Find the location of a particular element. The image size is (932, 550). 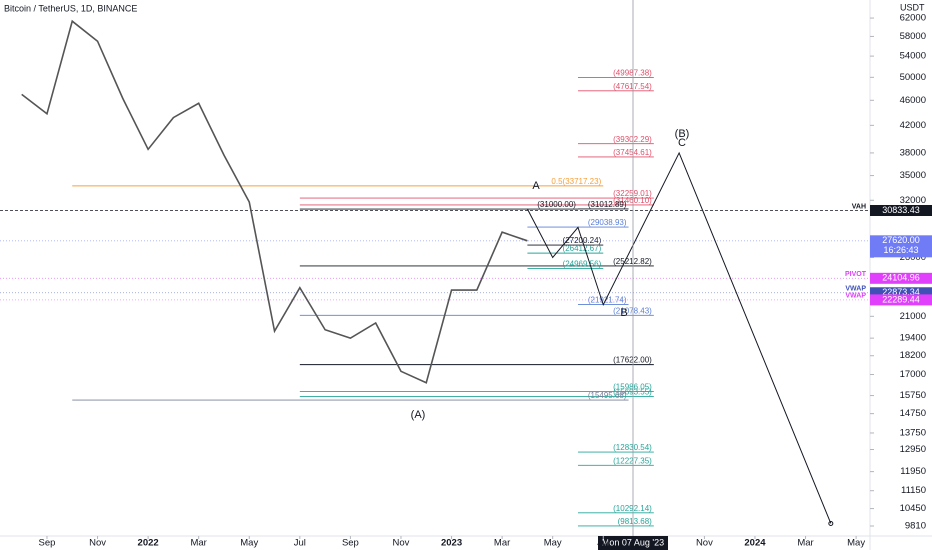

y-tick-label: 50000 is located at coordinates (913, 77).